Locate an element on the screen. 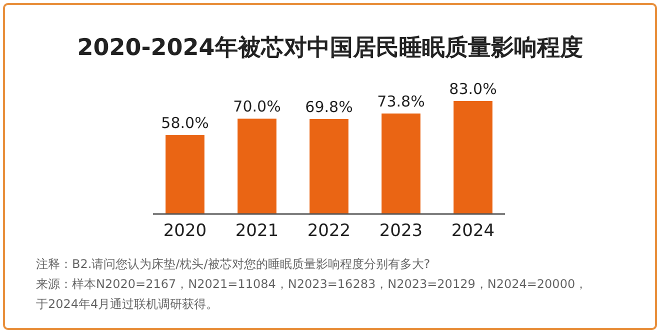  chart-title: 2020-2024年被芯对中国居民睡眠质量影响程度 is located at coordinates (330, 47).